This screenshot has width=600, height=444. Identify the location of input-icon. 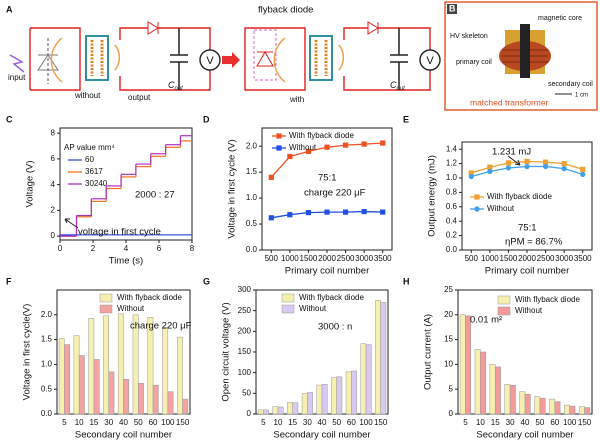
(17, 63).